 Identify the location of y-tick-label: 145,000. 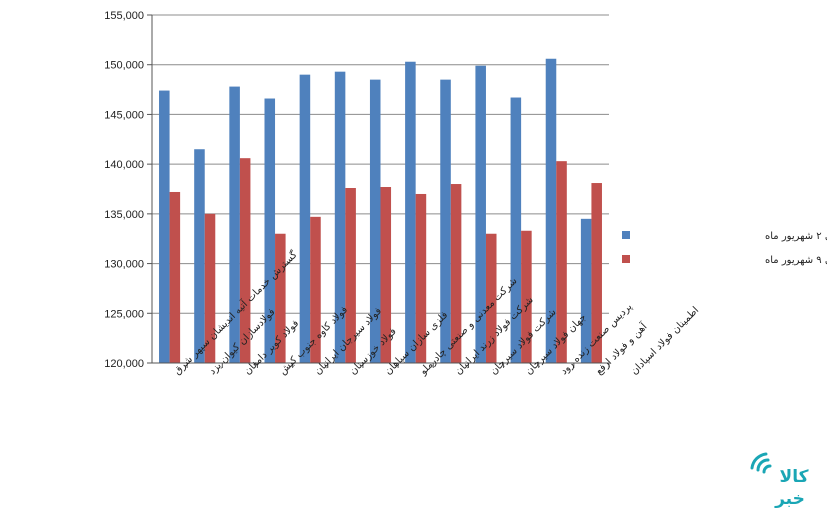
(124, 115).